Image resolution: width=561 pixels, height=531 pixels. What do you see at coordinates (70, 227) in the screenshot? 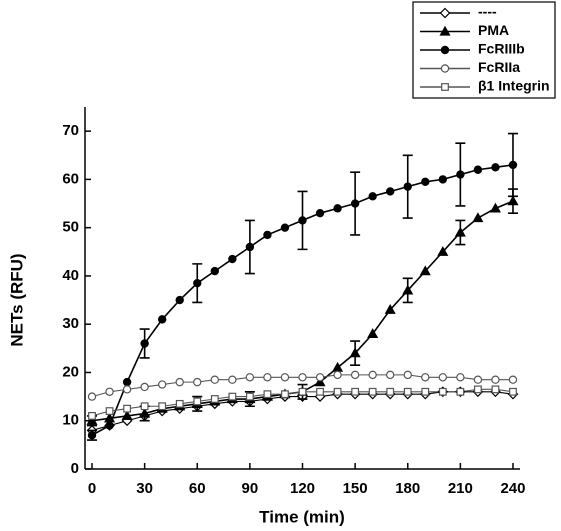
I see `y-tick-label: 50` at bounding box center [70, 227].